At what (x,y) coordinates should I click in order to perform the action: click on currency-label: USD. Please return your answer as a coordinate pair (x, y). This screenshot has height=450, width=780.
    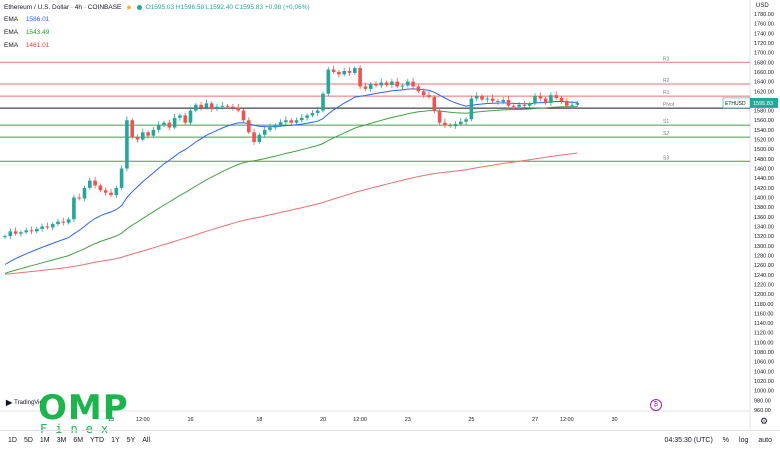
    Looking at the image, I should click on (762, 6).